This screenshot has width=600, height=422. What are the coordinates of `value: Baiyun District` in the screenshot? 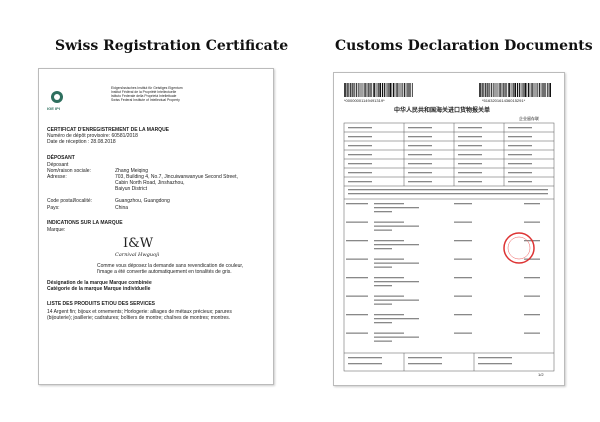 It's located at (131, 189).